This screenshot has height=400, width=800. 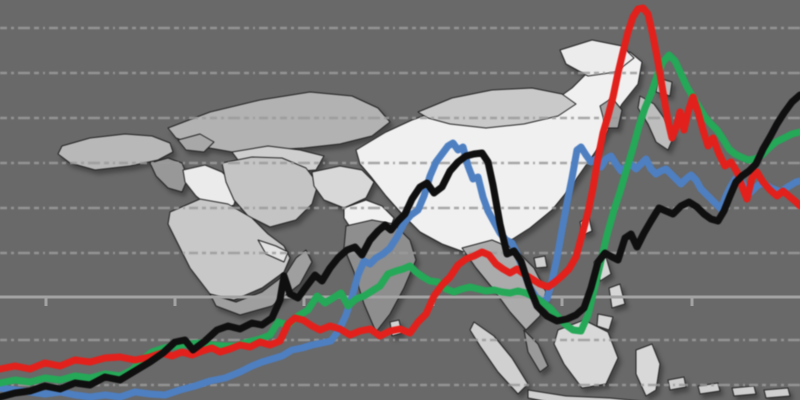 What do you see at coordinates (261, 282) in the screenshot?
I see `map-region-yemen-oman` at bounding box center [261, 282].